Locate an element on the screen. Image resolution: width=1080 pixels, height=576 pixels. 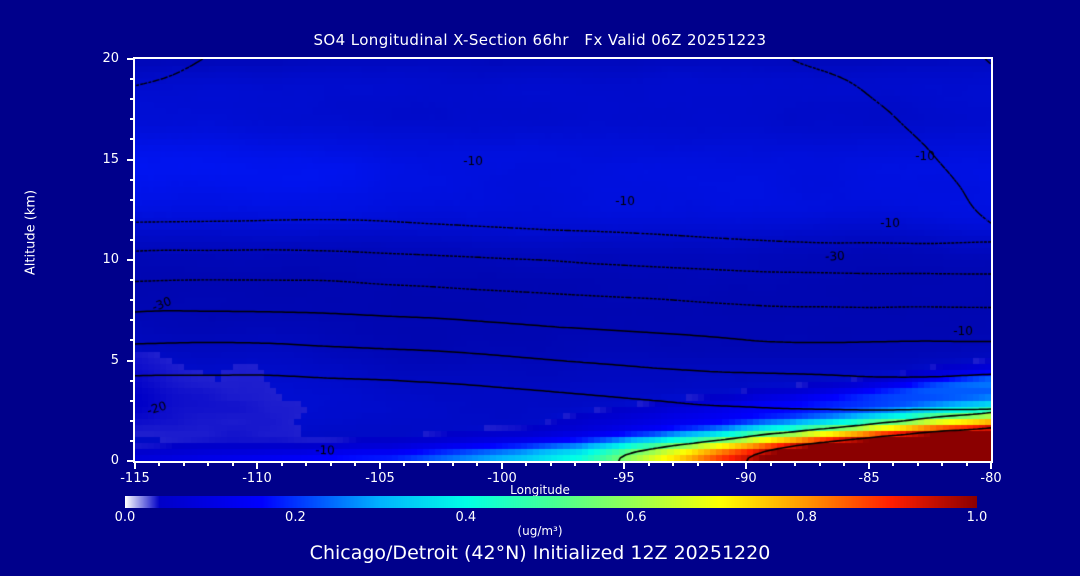
x-tick-label: -100 is located at coordinates (502, 478).